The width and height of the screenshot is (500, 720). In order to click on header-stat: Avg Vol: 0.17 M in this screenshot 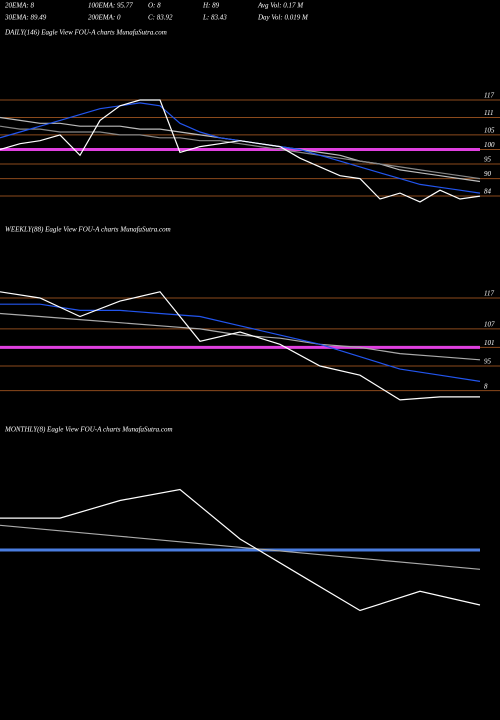, I will do `click(280, 6)`.